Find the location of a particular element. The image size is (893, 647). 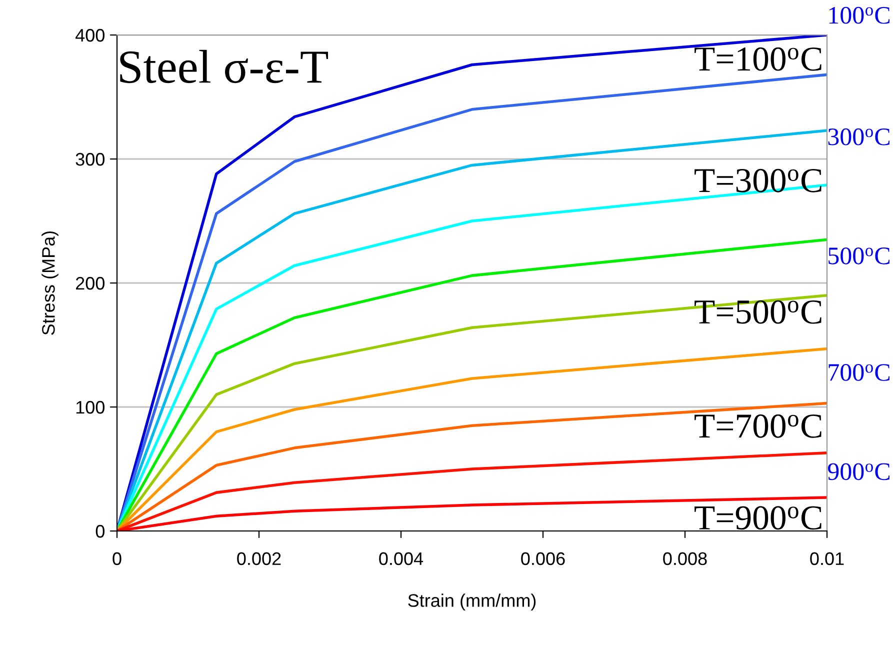

text: 700$^{o}$C is located at coordinates (859, 372).